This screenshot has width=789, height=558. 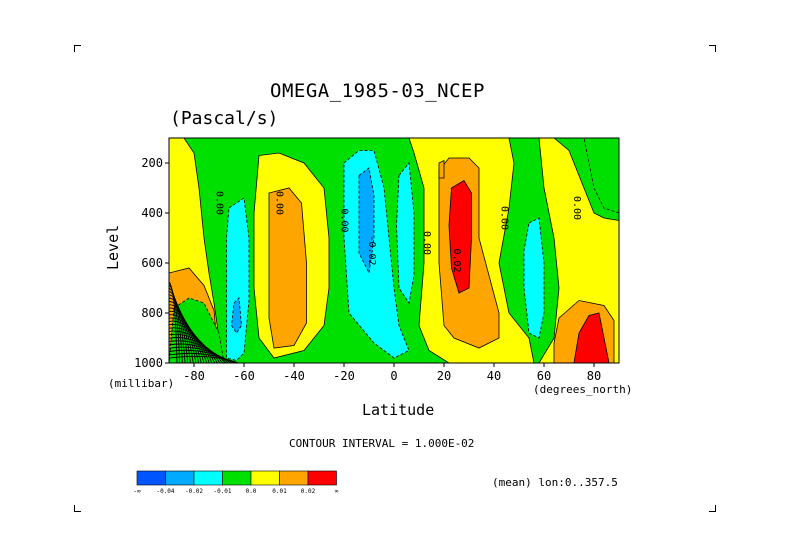 I want to click on contour-label-2: 0.00, so click(x=279, y=203).